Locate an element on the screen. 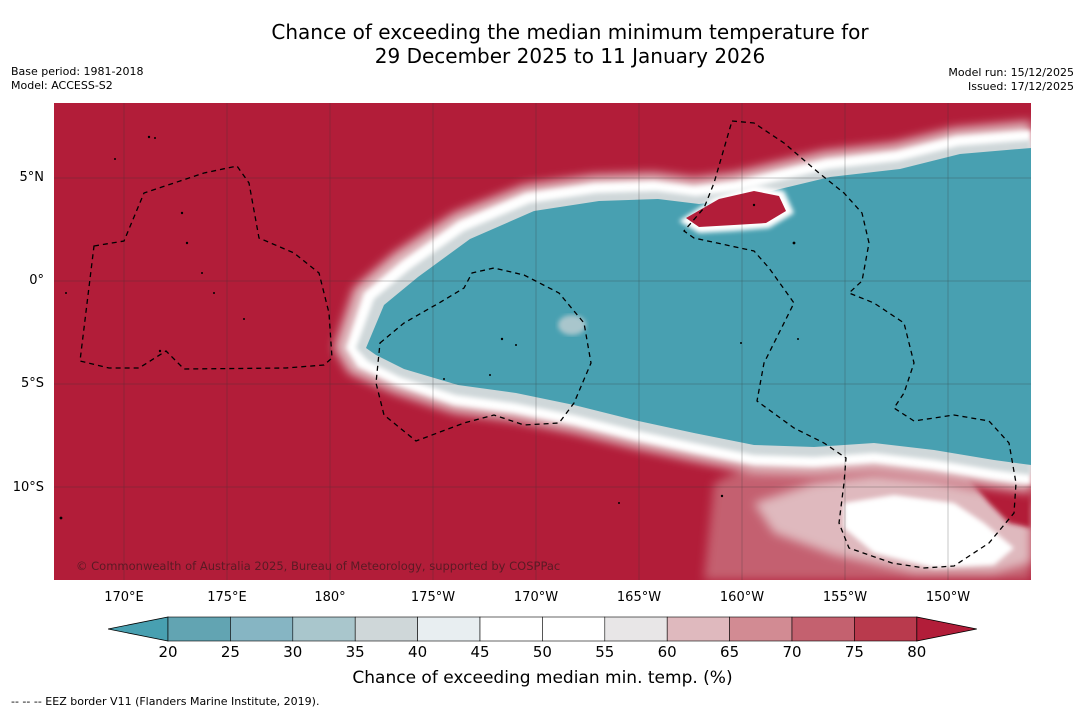 This screenshot has width=1085, height=713. colorbar-svg is located at coordinates (542, 629).